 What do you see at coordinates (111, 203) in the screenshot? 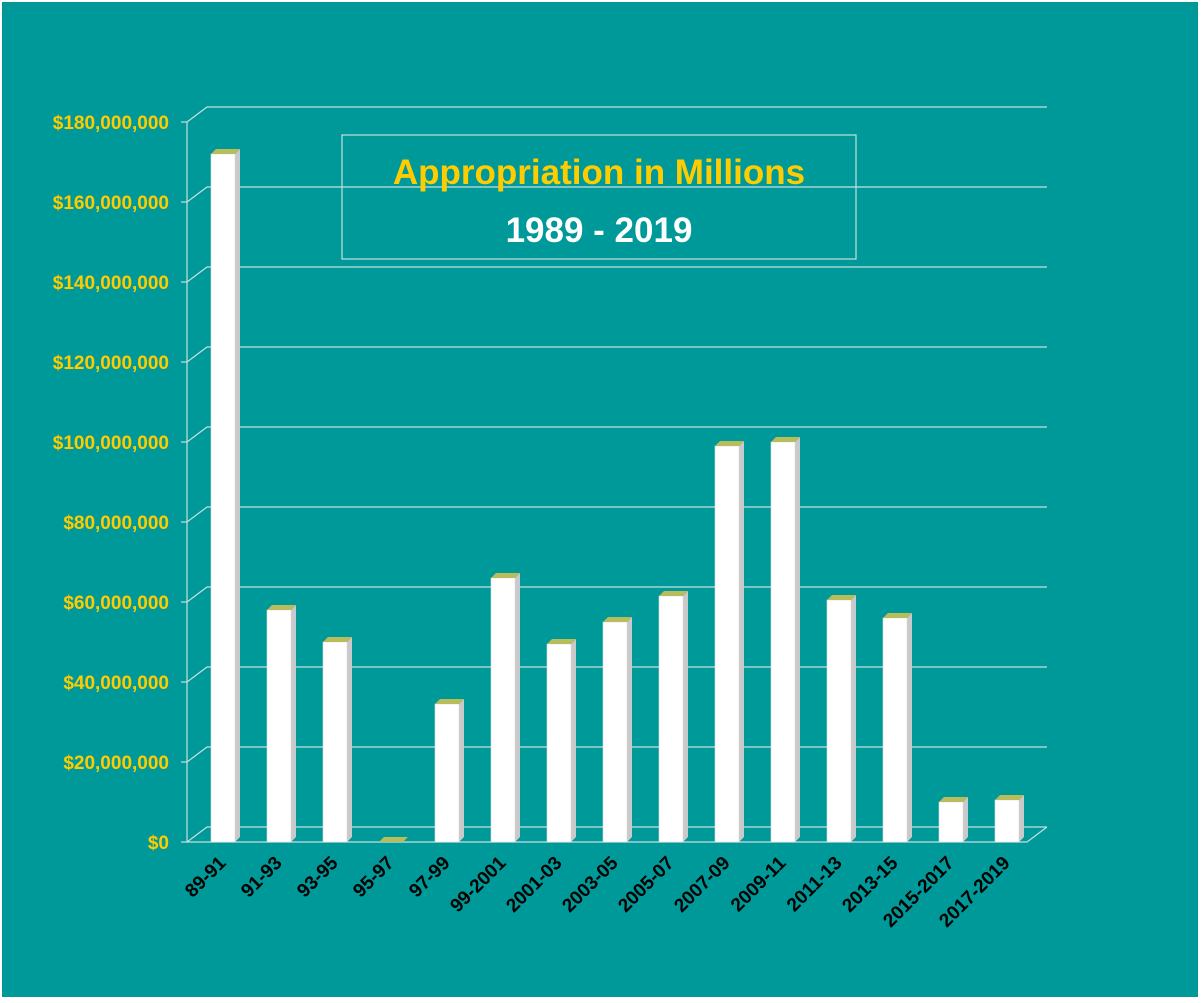
I see `y-tick-label: $160,000,000` at bounding box center [111, 203].